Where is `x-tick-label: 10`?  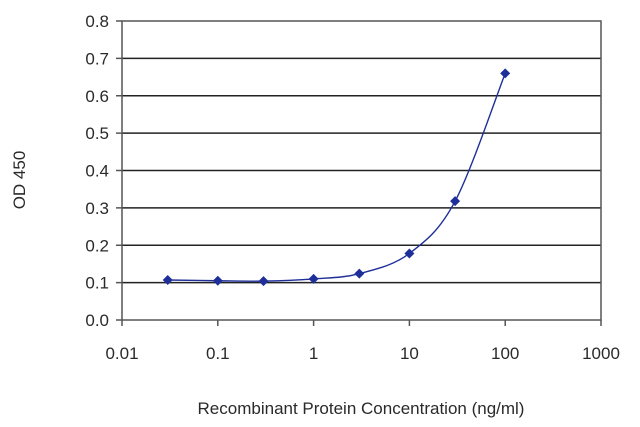 x-tick-label: 10 is located at coordinates (409, 353).